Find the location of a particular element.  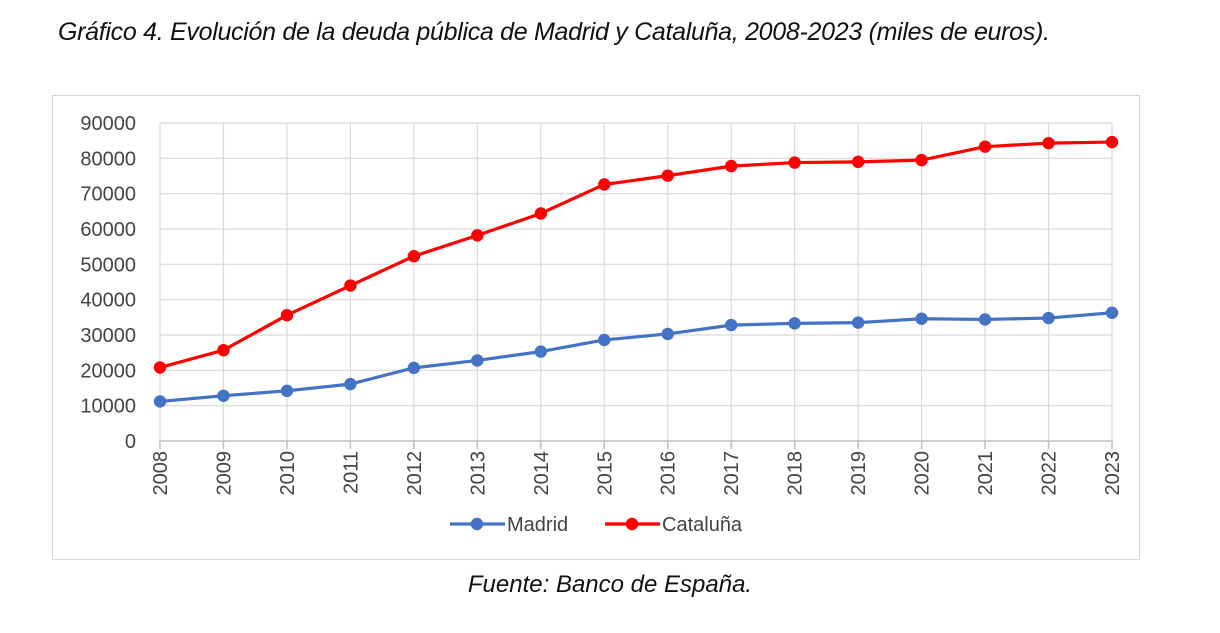

x-tick-label: 2019 is located at coordinates (859, 473).